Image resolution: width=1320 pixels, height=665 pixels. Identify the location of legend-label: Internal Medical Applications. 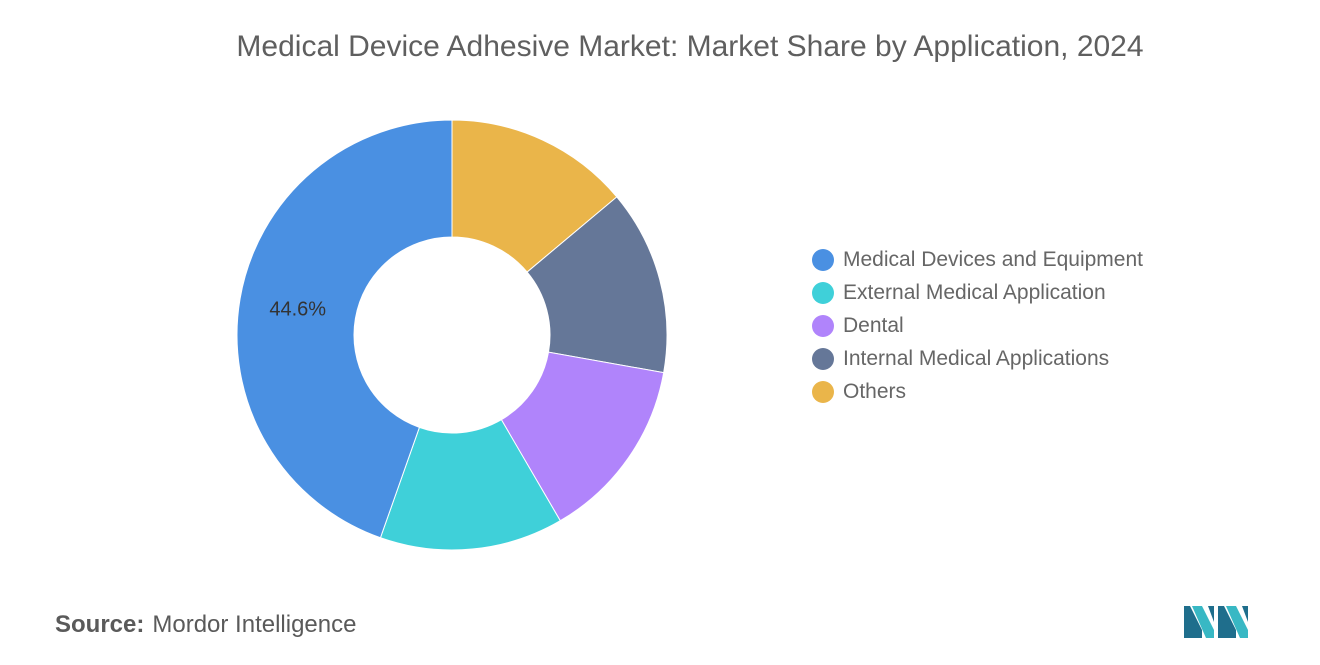
(976, 358).